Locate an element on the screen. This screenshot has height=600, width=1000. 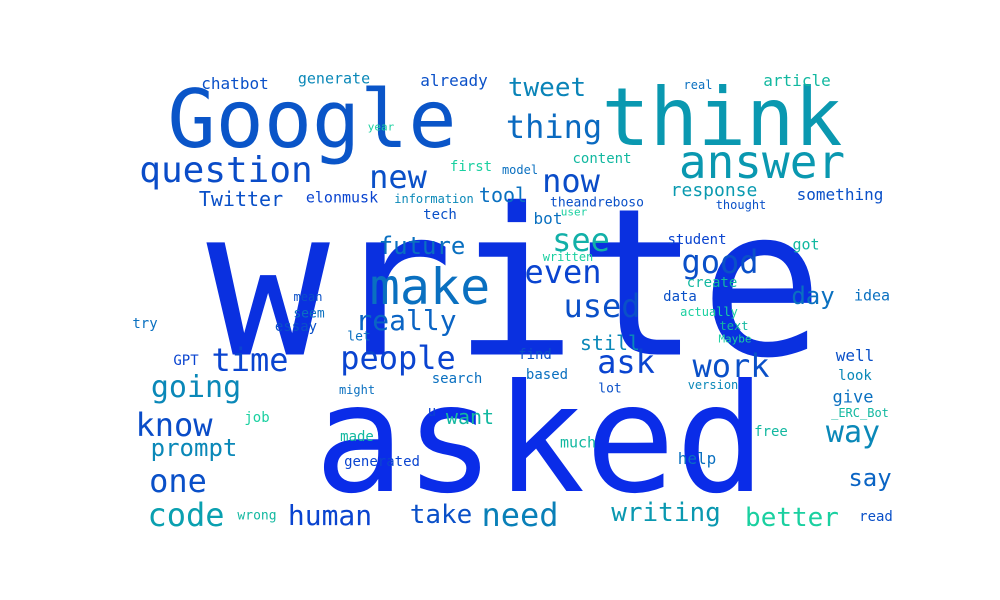
word-69: help is located at coordinates (697, 458).